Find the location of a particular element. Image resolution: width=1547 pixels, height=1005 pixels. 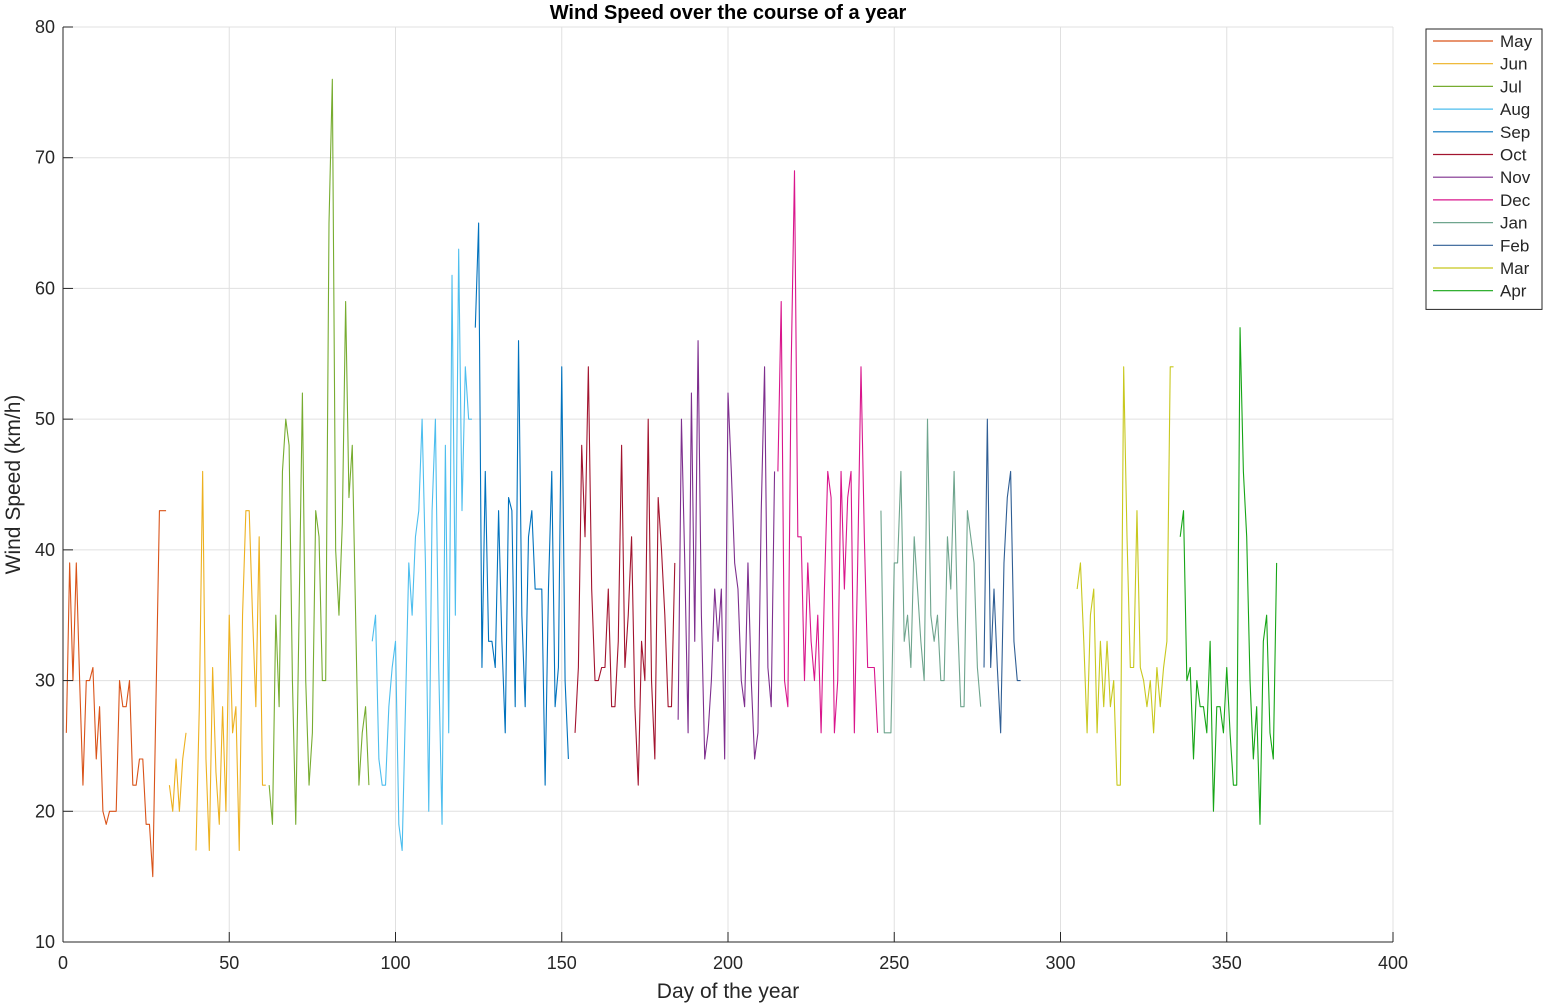

y-tick-label: 50 is located at coordinates (45, 419).